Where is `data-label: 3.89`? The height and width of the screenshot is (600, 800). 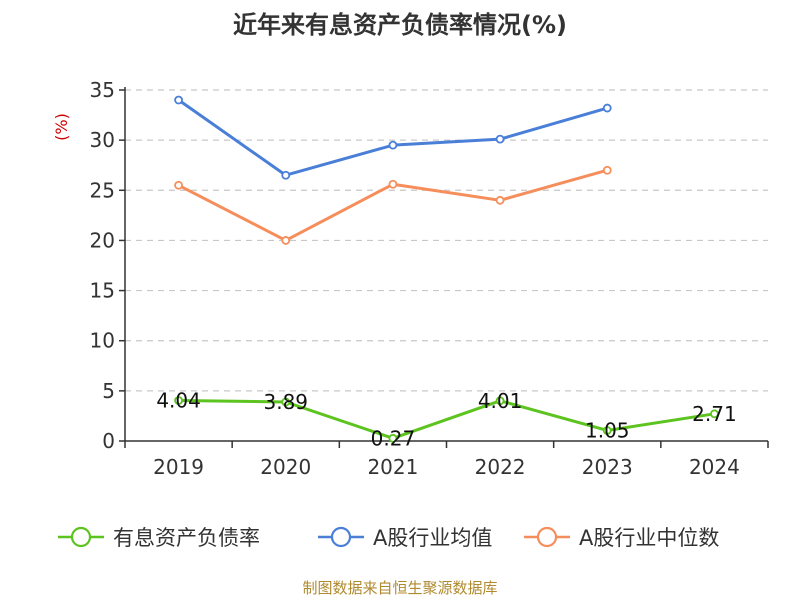
data-label: 3.89 is located at coordinates (285, 402).